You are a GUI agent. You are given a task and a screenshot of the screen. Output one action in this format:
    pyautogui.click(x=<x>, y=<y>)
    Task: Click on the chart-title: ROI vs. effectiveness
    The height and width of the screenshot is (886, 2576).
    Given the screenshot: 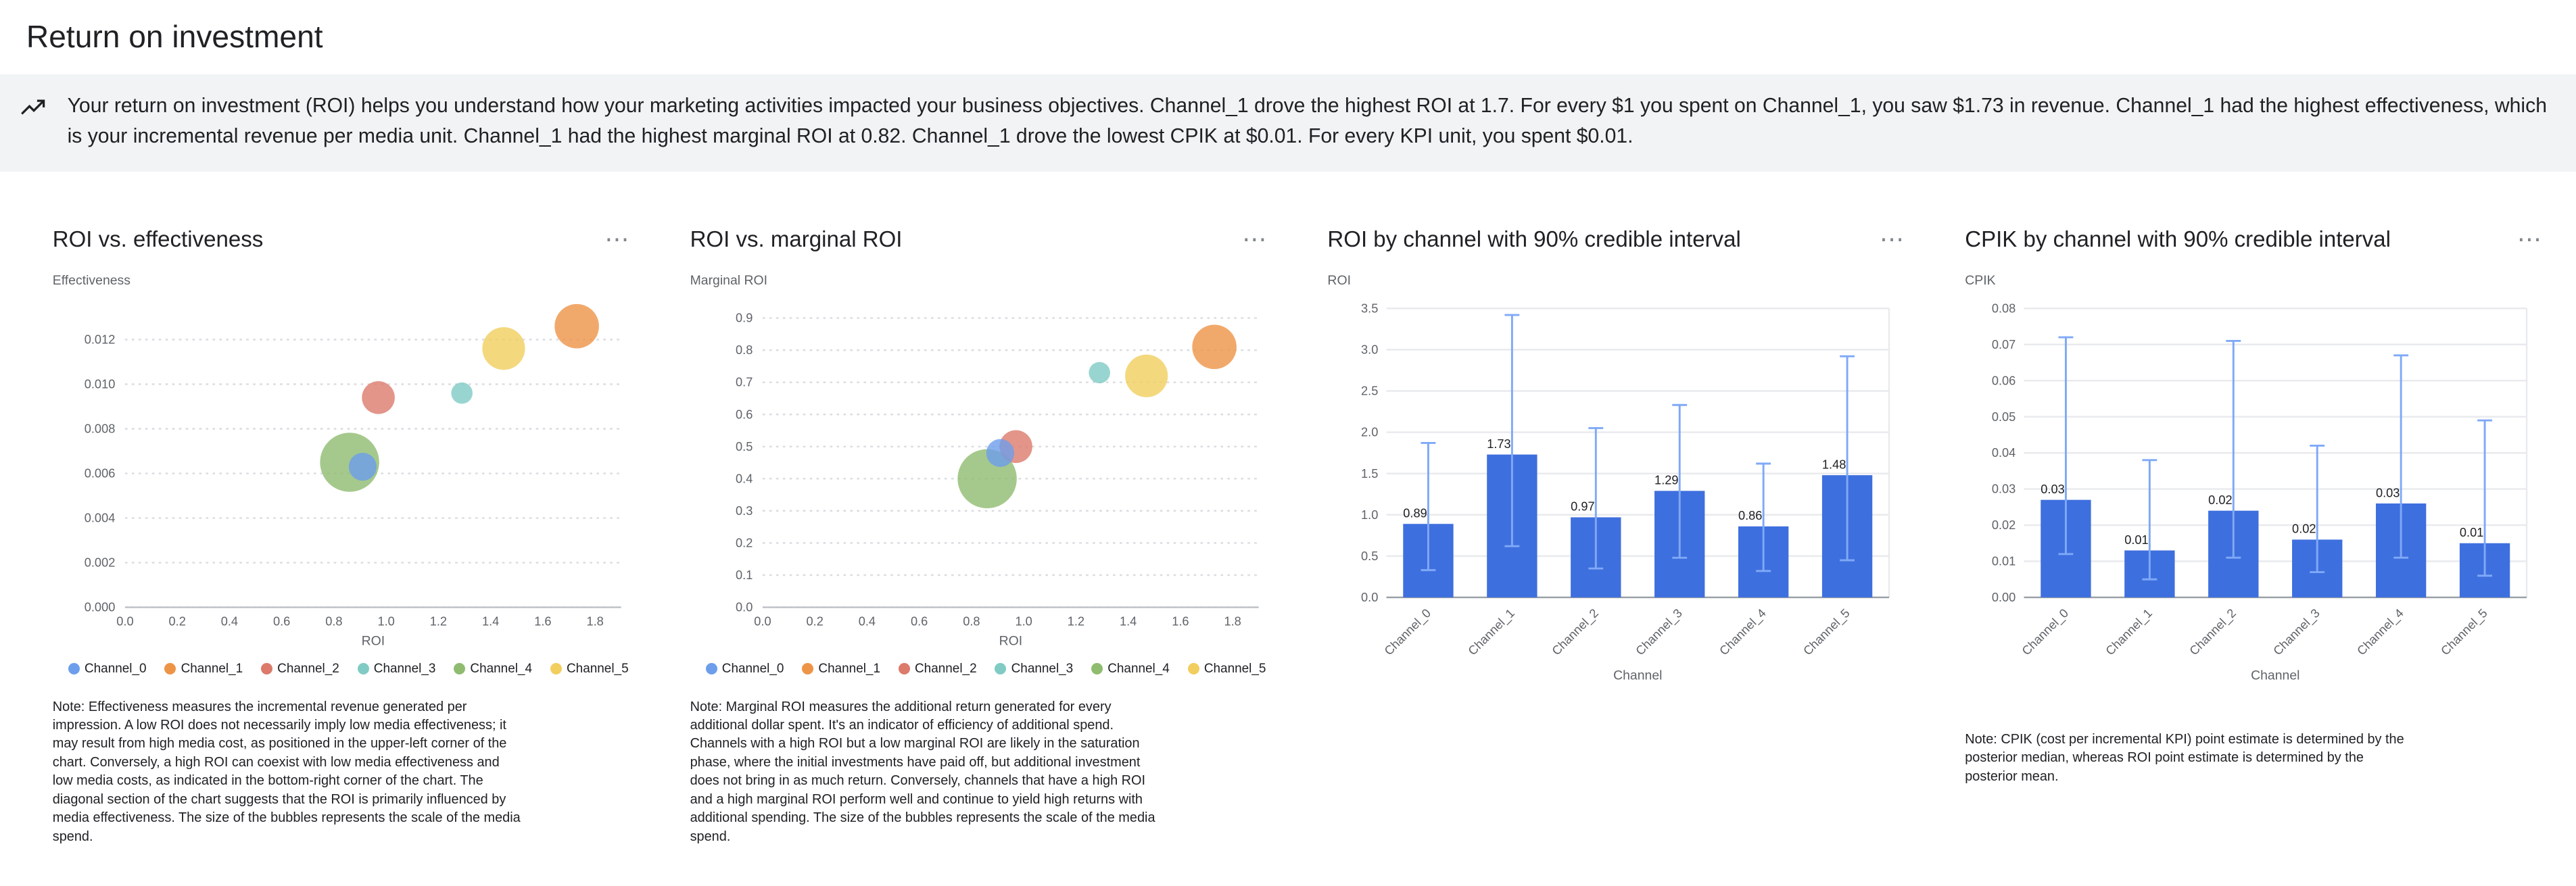 What is the action you would take?
    pyautogui.click(x=158, y=240)
    